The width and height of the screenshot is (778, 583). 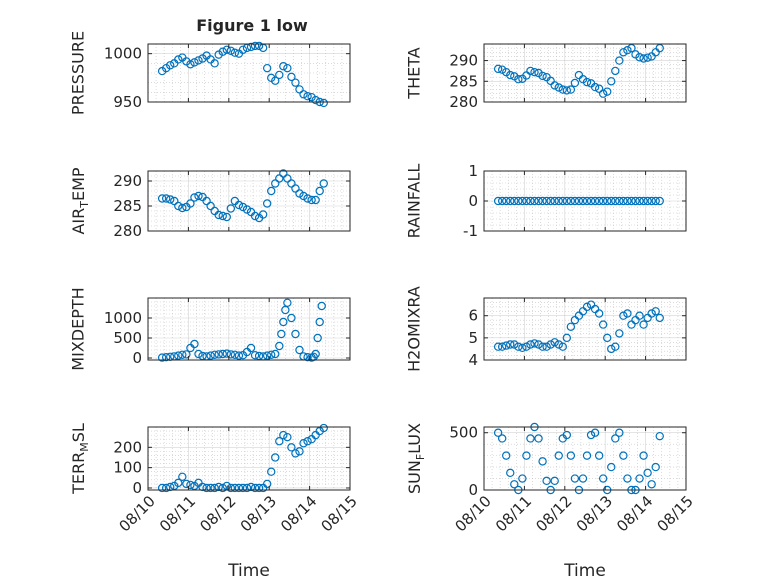 I want to click on y-tick-label: 280, so click(x=127, y=231).